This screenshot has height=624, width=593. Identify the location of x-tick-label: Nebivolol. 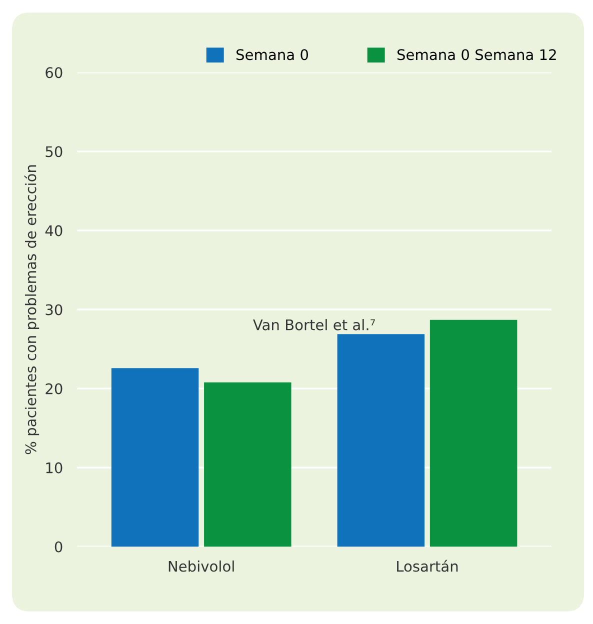
(201, 566).